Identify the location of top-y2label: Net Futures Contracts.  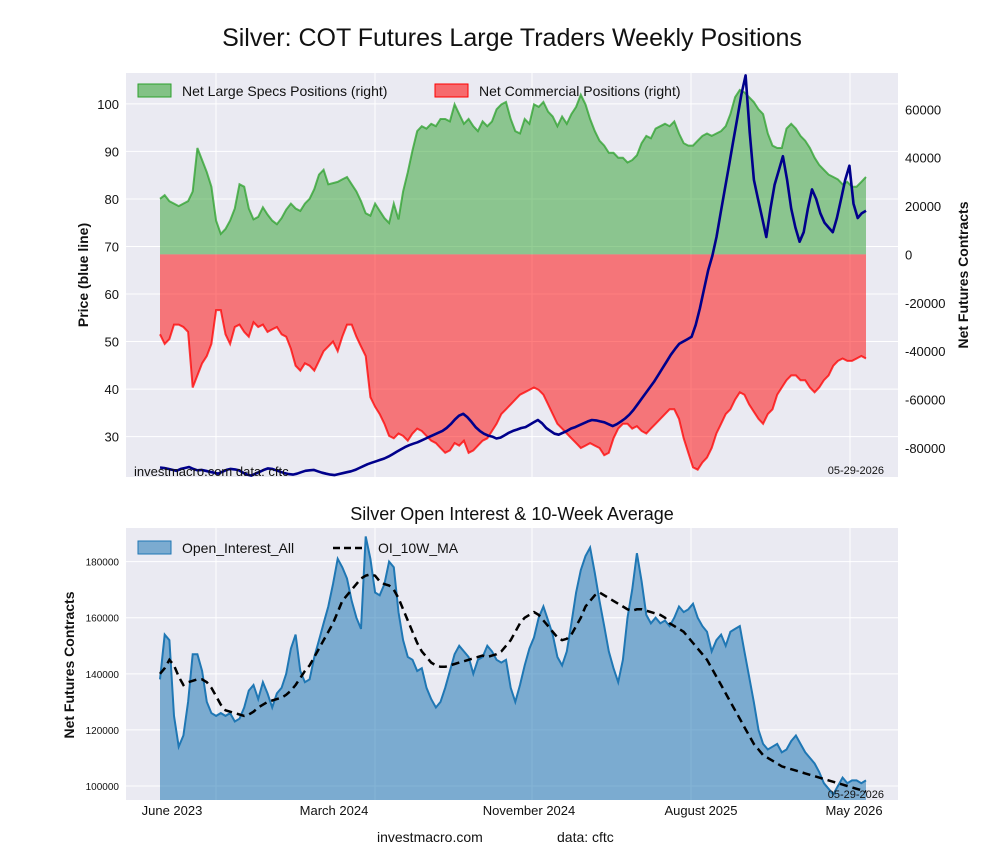
(963, 274).